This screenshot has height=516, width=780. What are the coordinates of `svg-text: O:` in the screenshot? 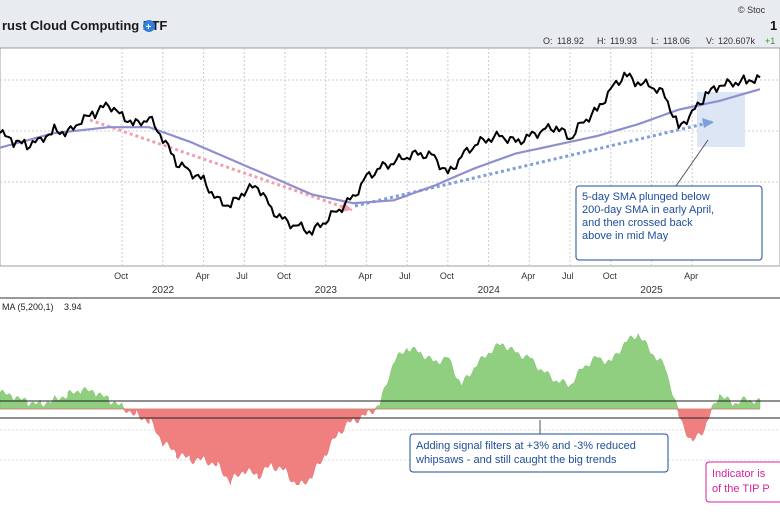 It's located at (548, 41).